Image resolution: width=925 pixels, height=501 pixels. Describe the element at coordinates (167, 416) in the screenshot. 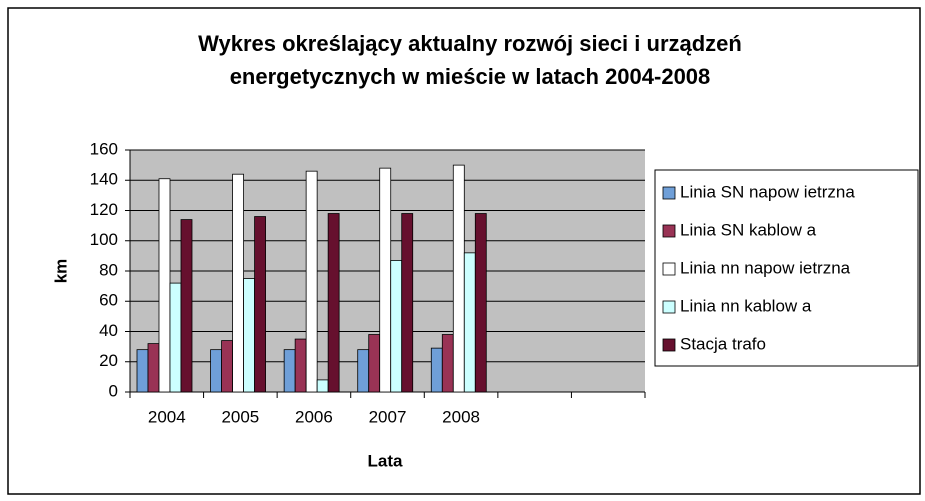

I see `x-tick-label: 2004` at that location.